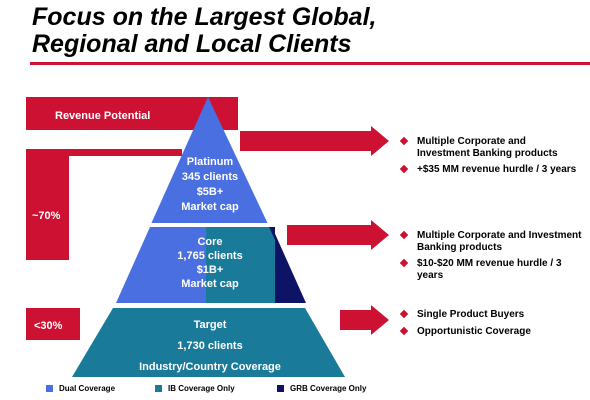 This screenshot has width=590, height=400. I want to click on revenue-potential-label: Revenue Potential, so click(102, 116).